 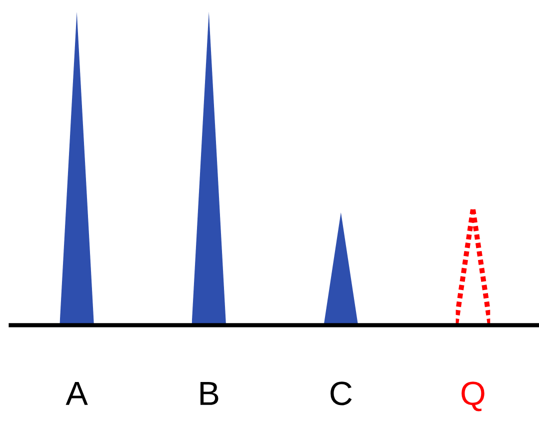 I want to click on x-tick-label: C, so click(x=341, y=394).